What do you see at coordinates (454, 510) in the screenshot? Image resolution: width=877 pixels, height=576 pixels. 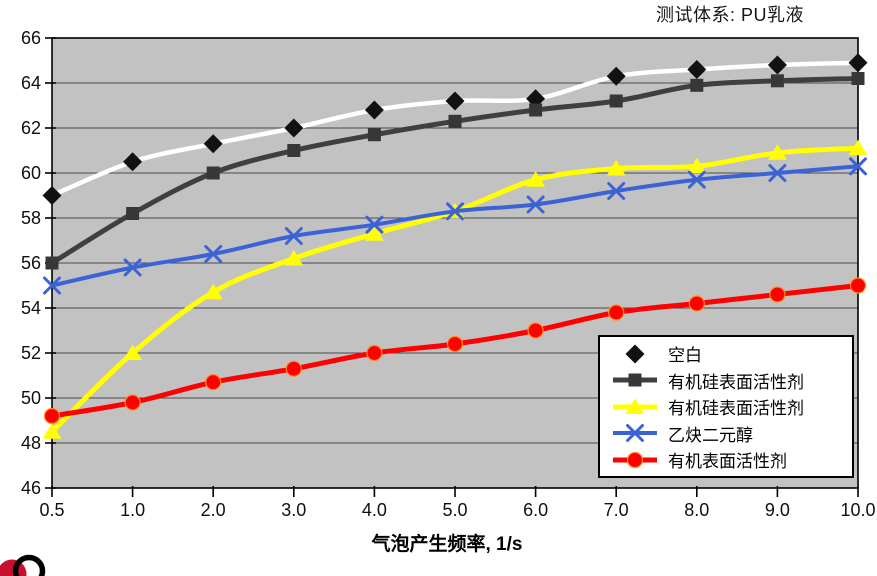 I see `svg-text: 5.0` at bounding box center [454, 510].